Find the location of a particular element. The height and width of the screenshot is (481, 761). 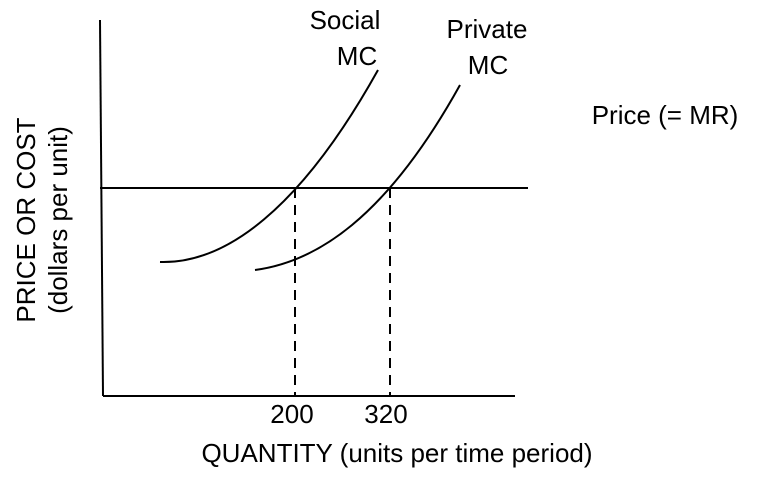

y-axis is located at coordinates (101, 208).